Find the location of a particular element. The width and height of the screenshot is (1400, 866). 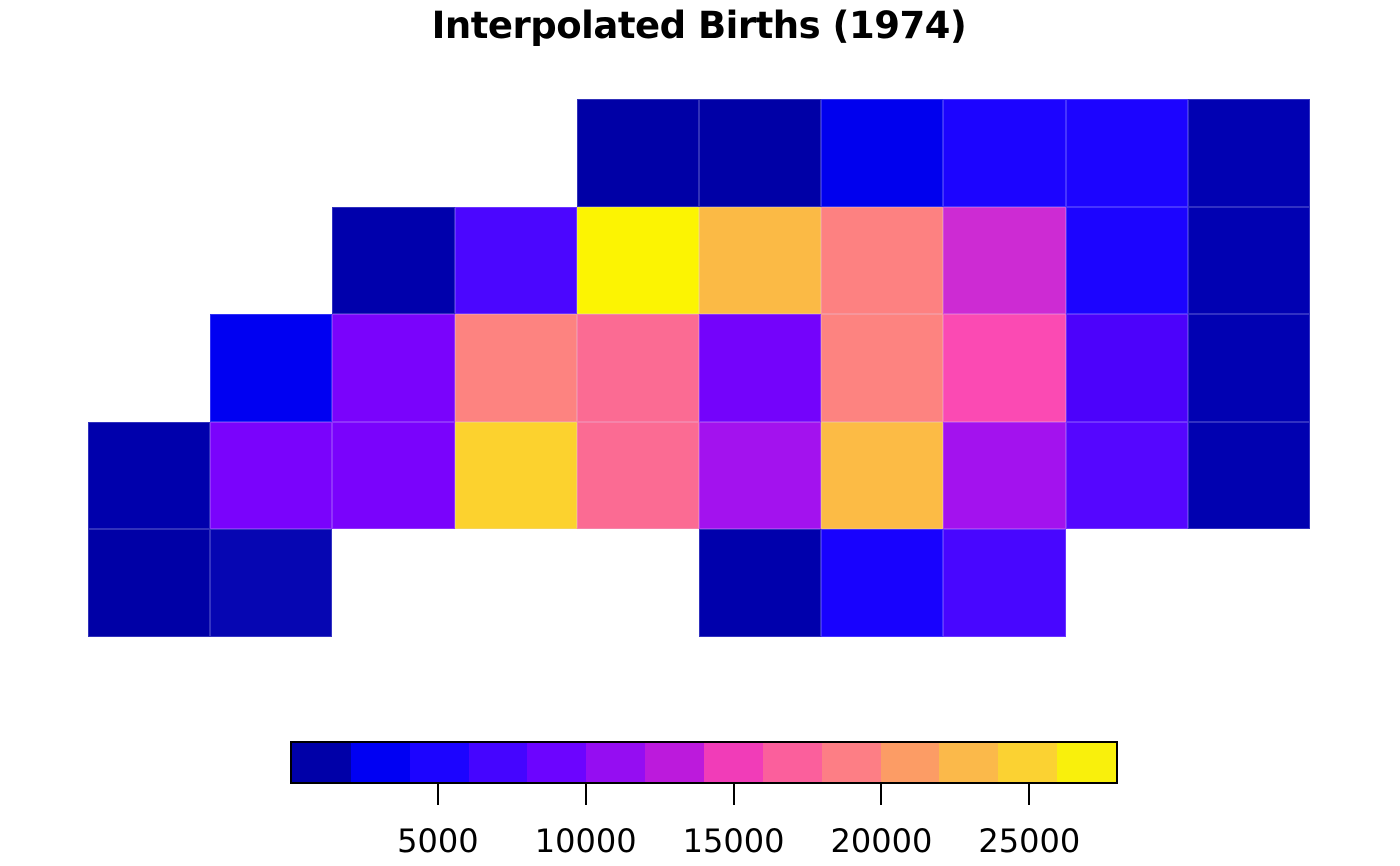

heatmap-cell-r2-c3 is located at coordinates (515, 368).